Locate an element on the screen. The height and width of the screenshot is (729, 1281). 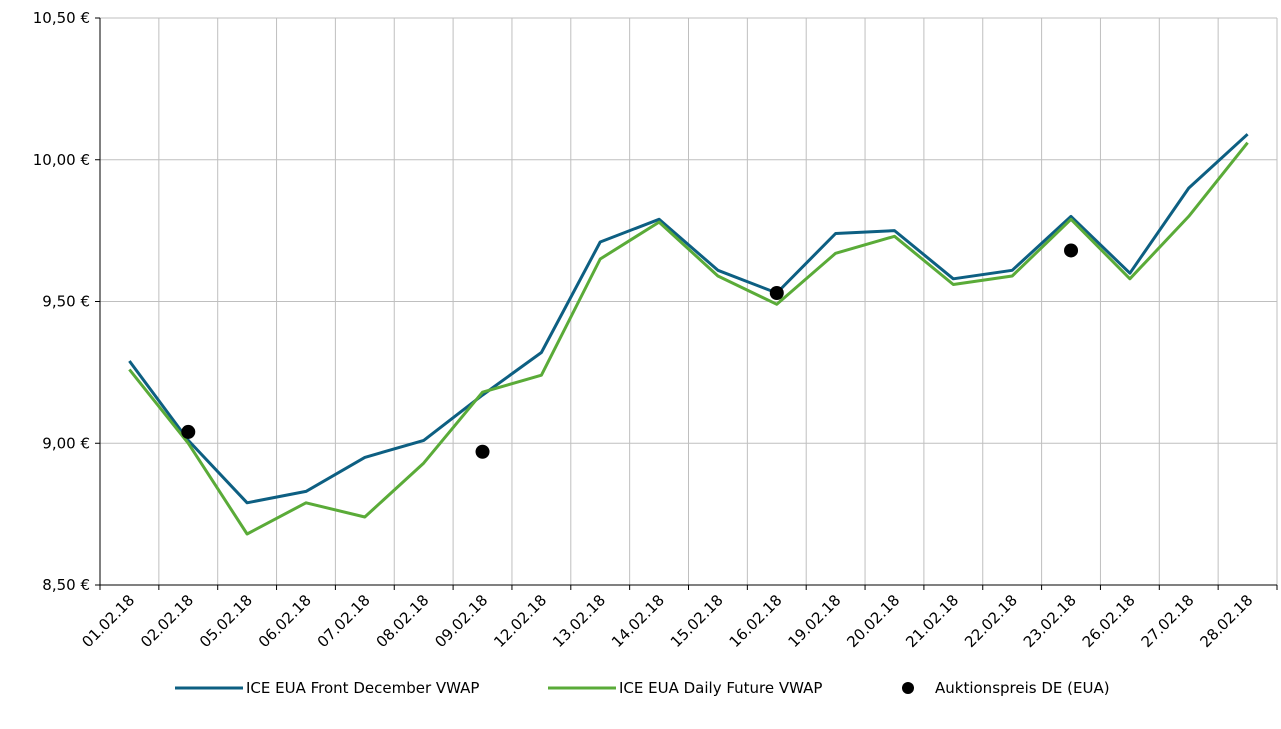
legend-label-3: Auktionspreis DE (EUA) is located at coordinates (1022, 688).